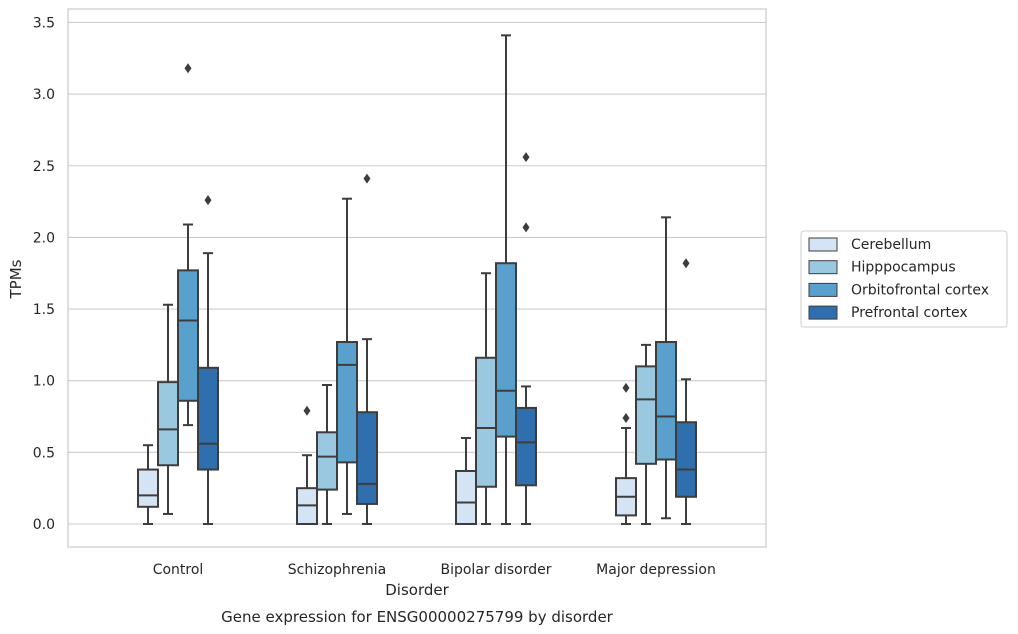 This screenshot has height=634, width=1018. Describe the element at coordinates (44, 310) in the screenshot. I see `y-tick-label: 1.5` at that location.